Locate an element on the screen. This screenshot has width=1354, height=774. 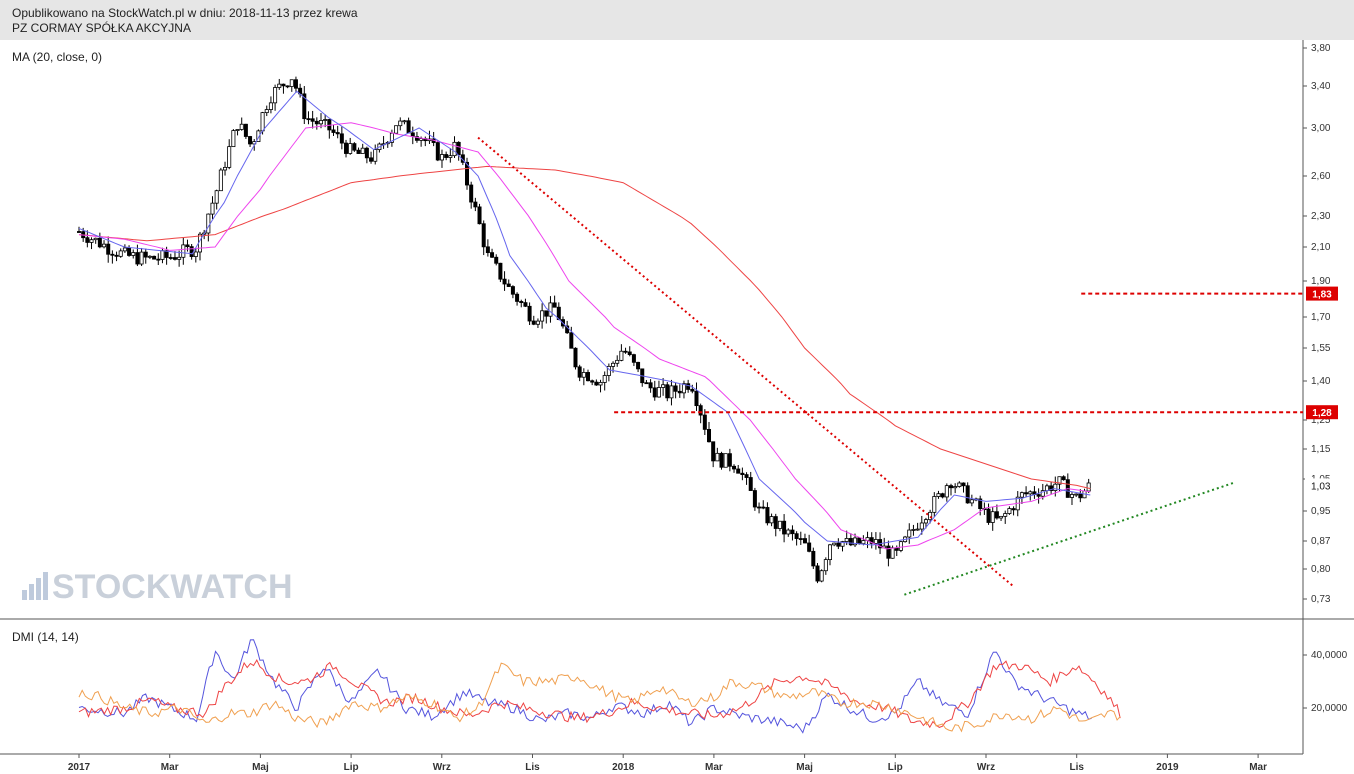
level-badge-label: 1,28 is located at coordinates (1322, 413).